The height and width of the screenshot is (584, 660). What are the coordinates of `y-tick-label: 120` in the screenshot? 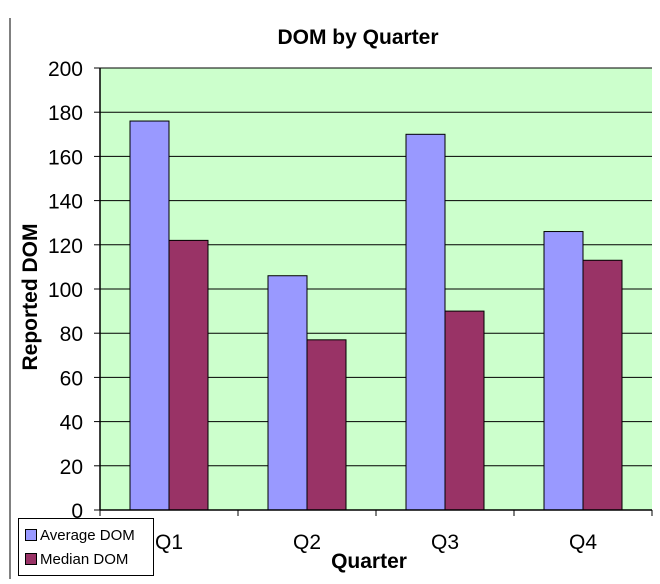 It's located at (65, 246).